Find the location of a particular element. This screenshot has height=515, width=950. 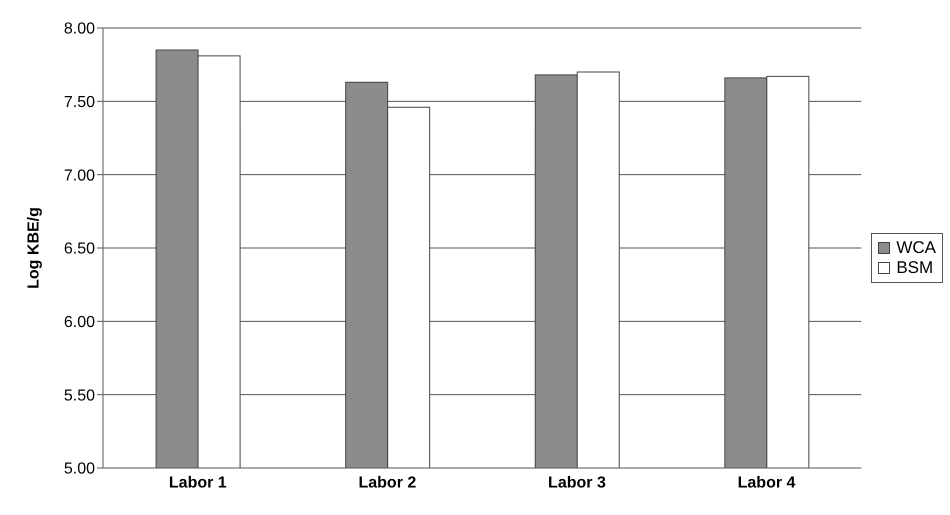

x-tick-label: Labor 4 is located at coordinates (767, 483).